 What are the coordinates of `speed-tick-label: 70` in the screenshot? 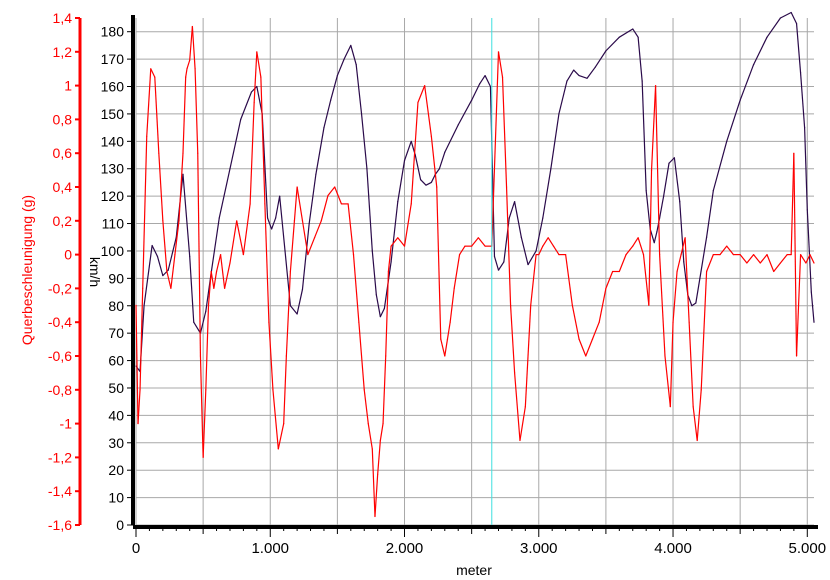 It's located at (116, 333).